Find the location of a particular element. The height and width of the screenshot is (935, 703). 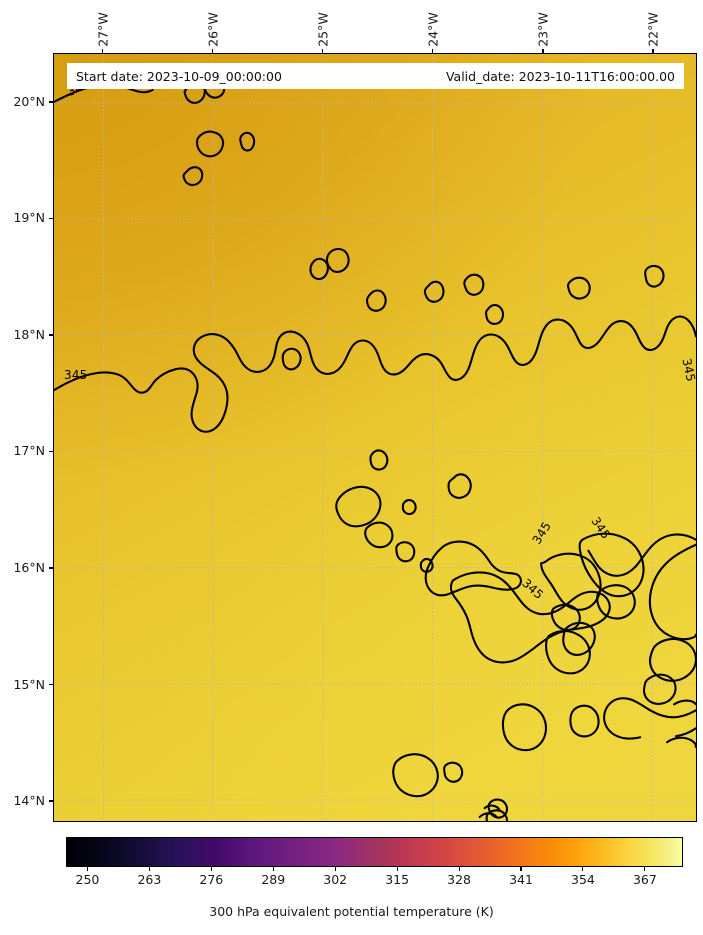

contour-label: 345 is located at coordinates (76, 374).